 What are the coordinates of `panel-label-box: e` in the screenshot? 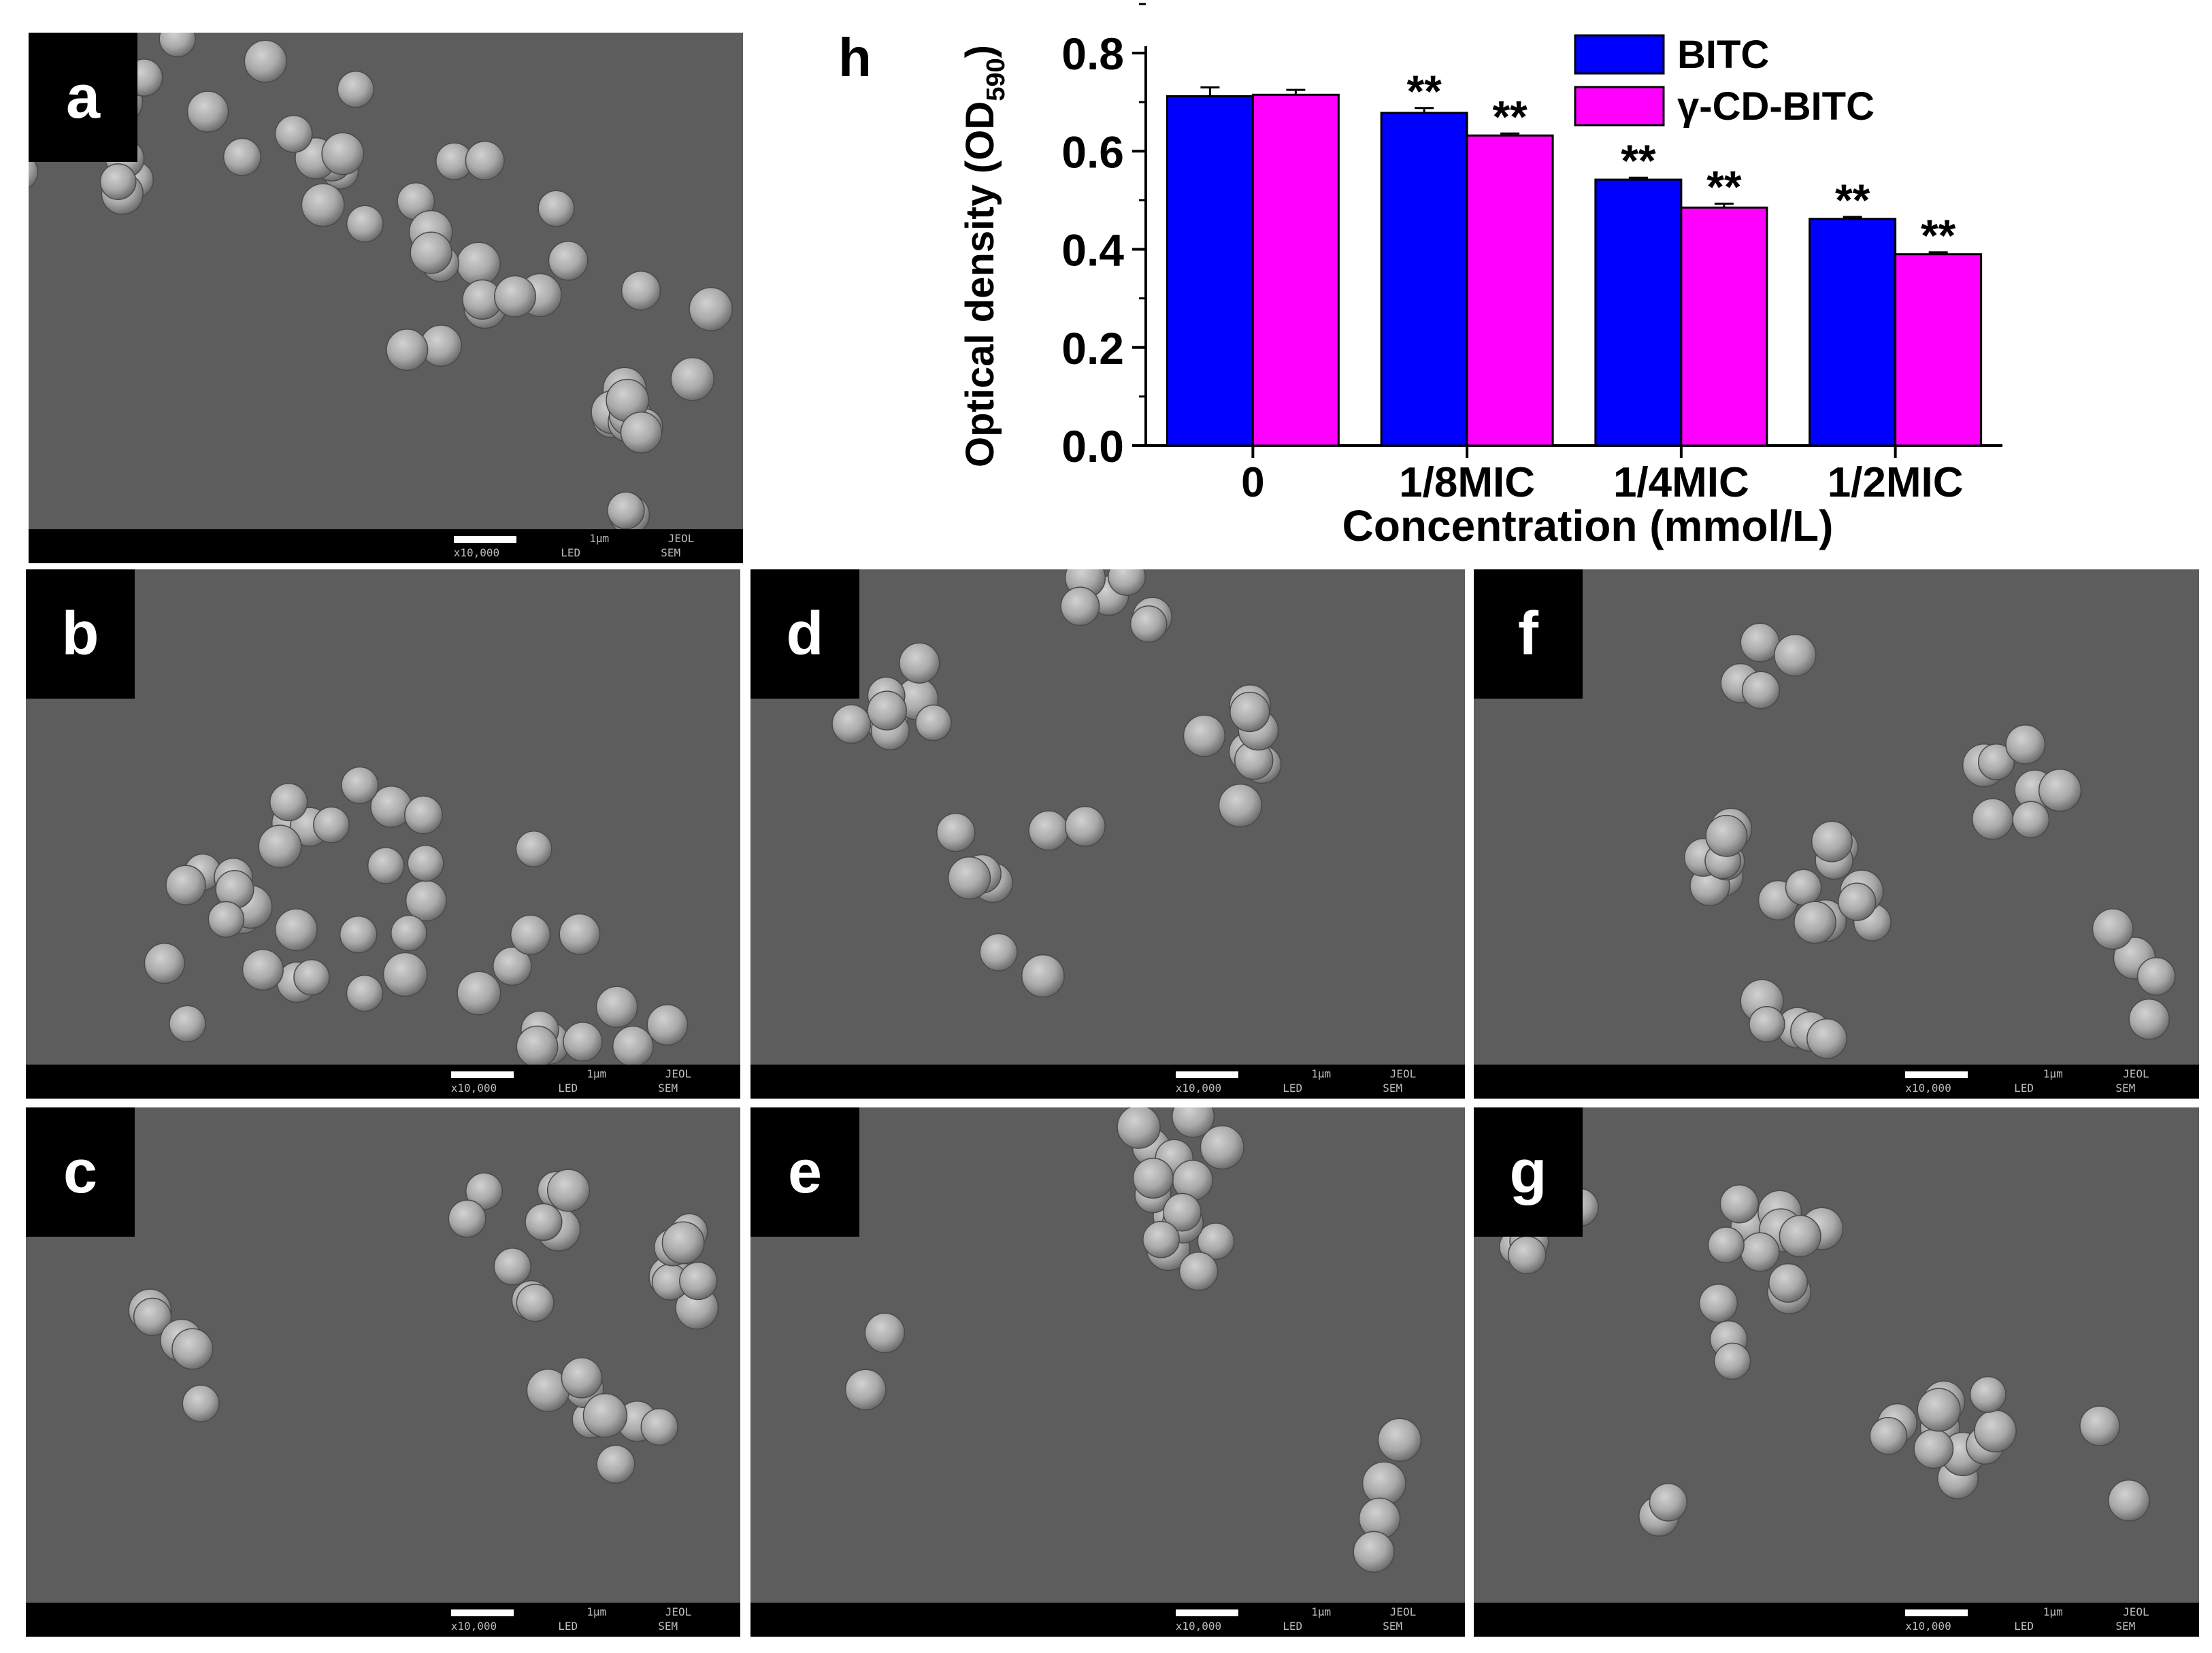 It's located at (804, 1172).